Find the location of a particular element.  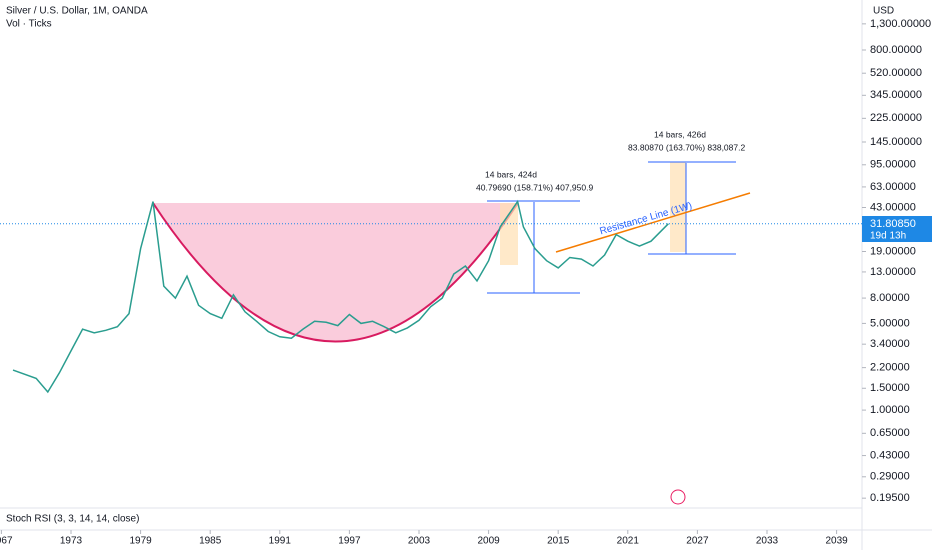

y-tick-label: 0.43000 is located at coordinates (890, 455).